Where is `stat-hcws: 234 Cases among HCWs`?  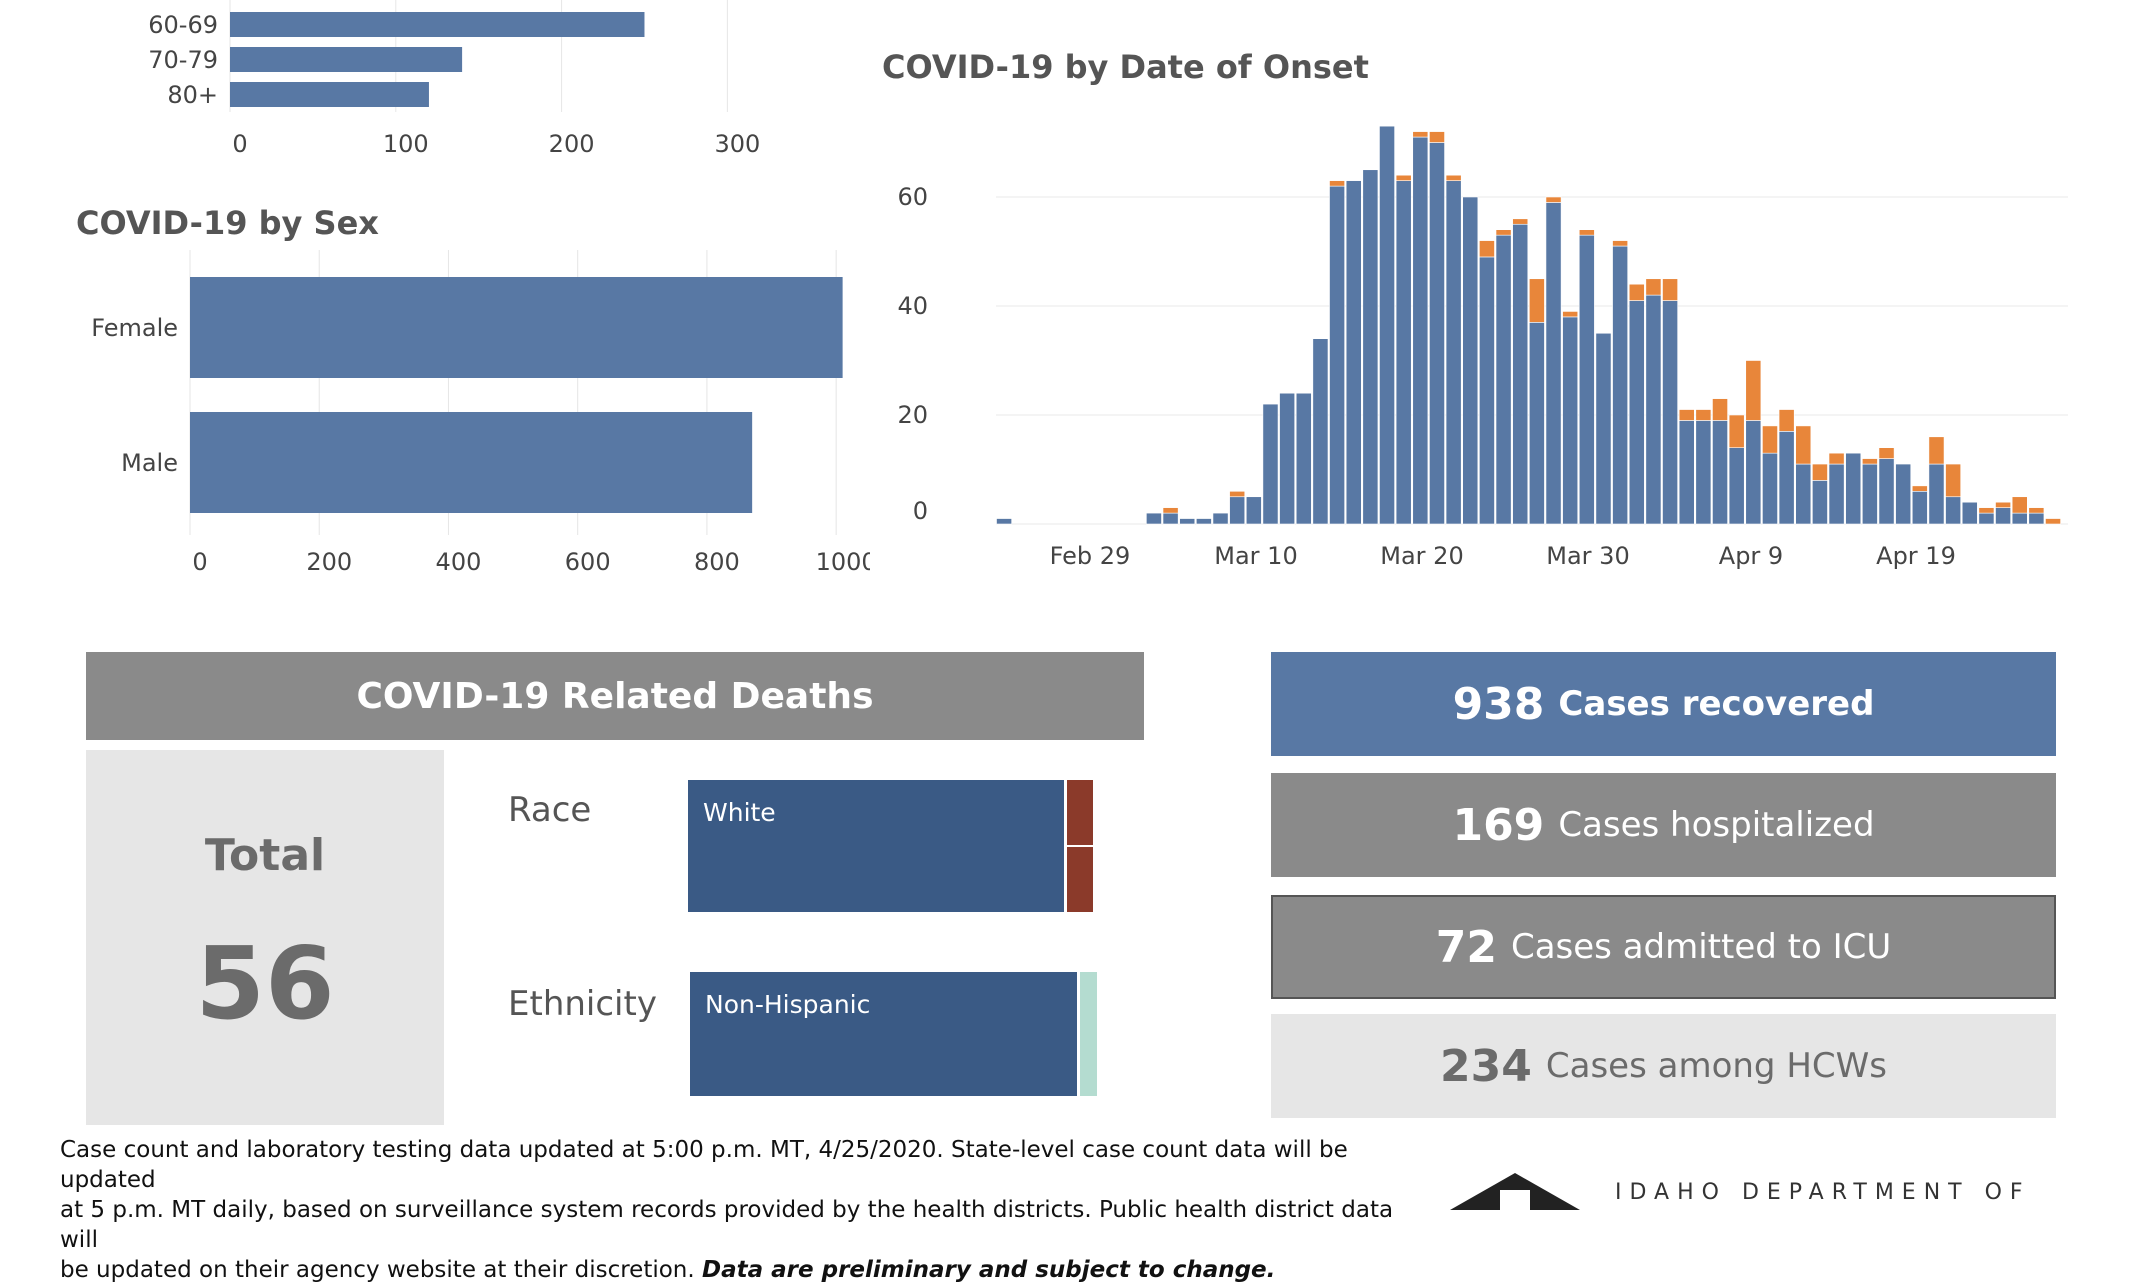
stat-hcws: 234 Cases among HCWs is located at coordinates (1663, 1066).